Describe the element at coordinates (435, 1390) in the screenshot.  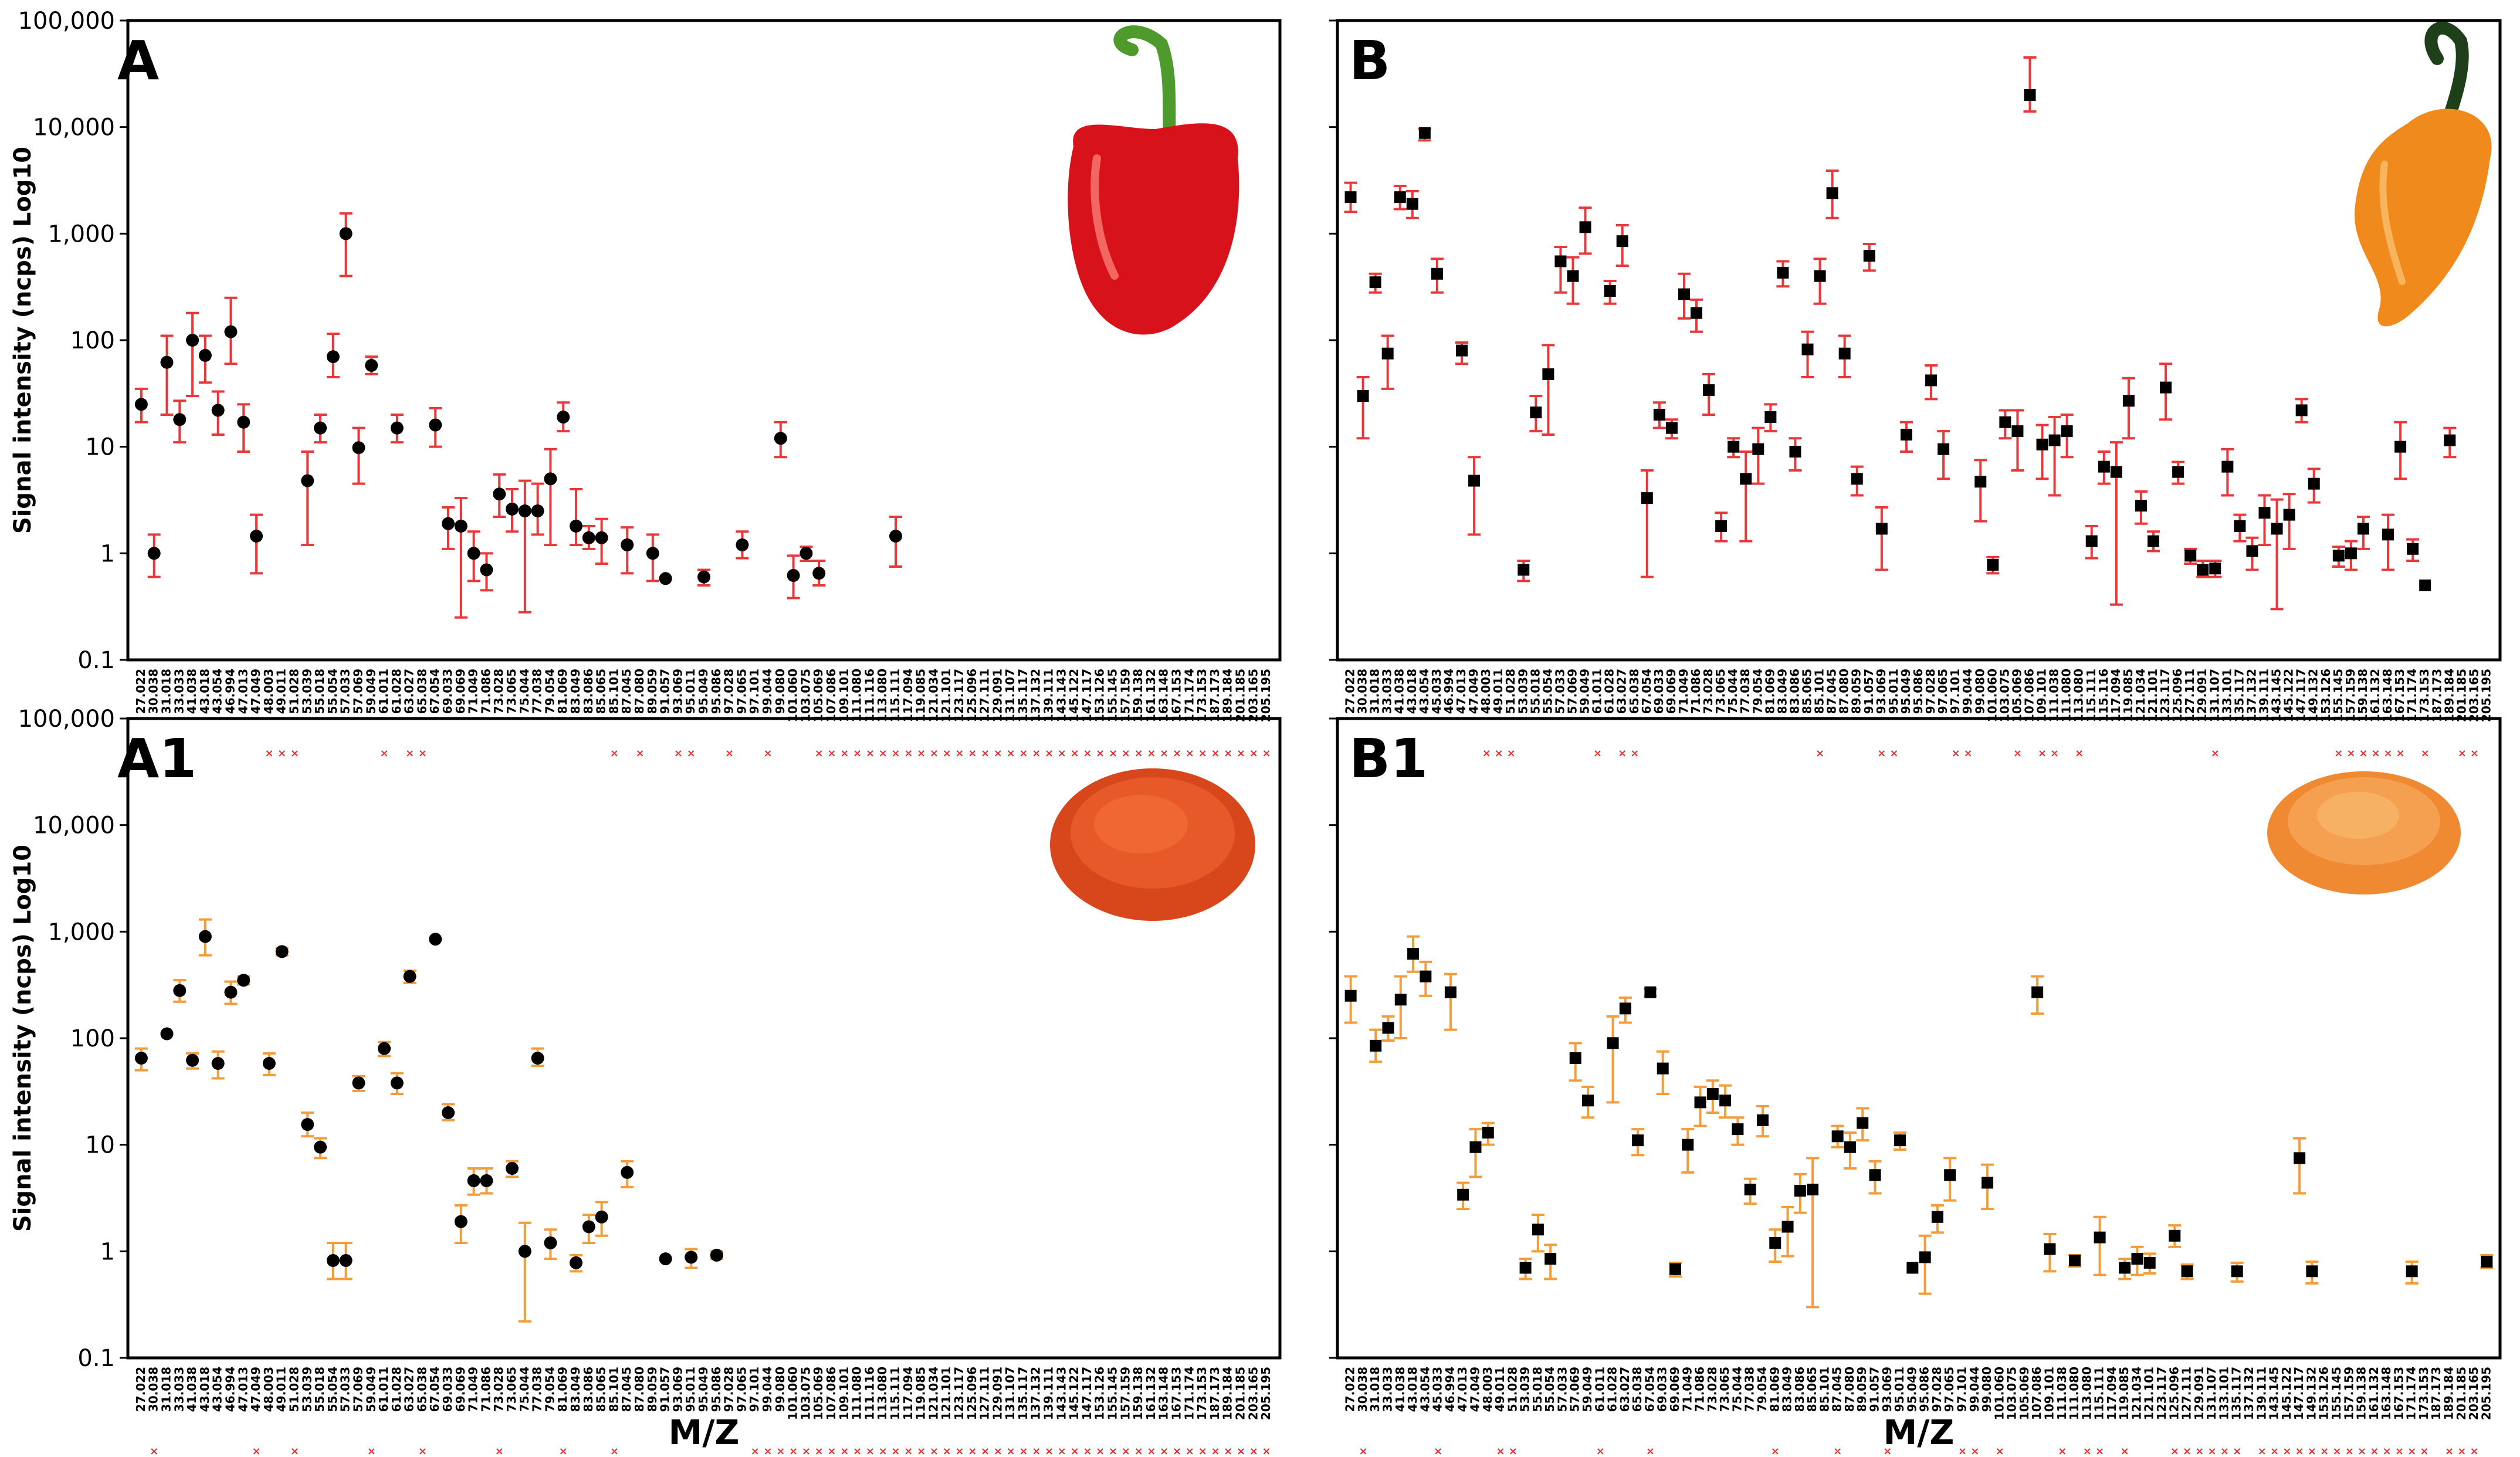
I see `x-tick-label: 67.054` at that location.